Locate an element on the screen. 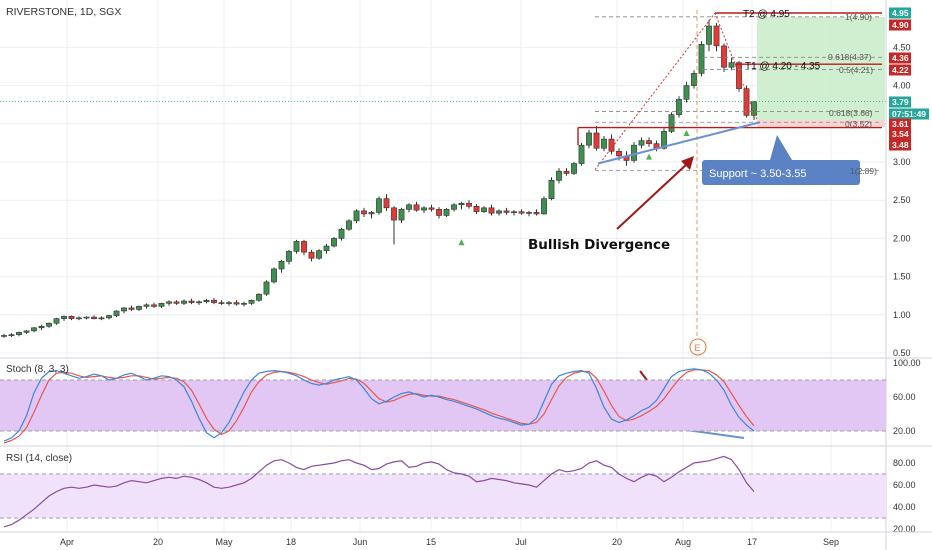 This screenshot has width=932, height=550. price-tag-label: 4.36 is located at coordinates (900, 58).